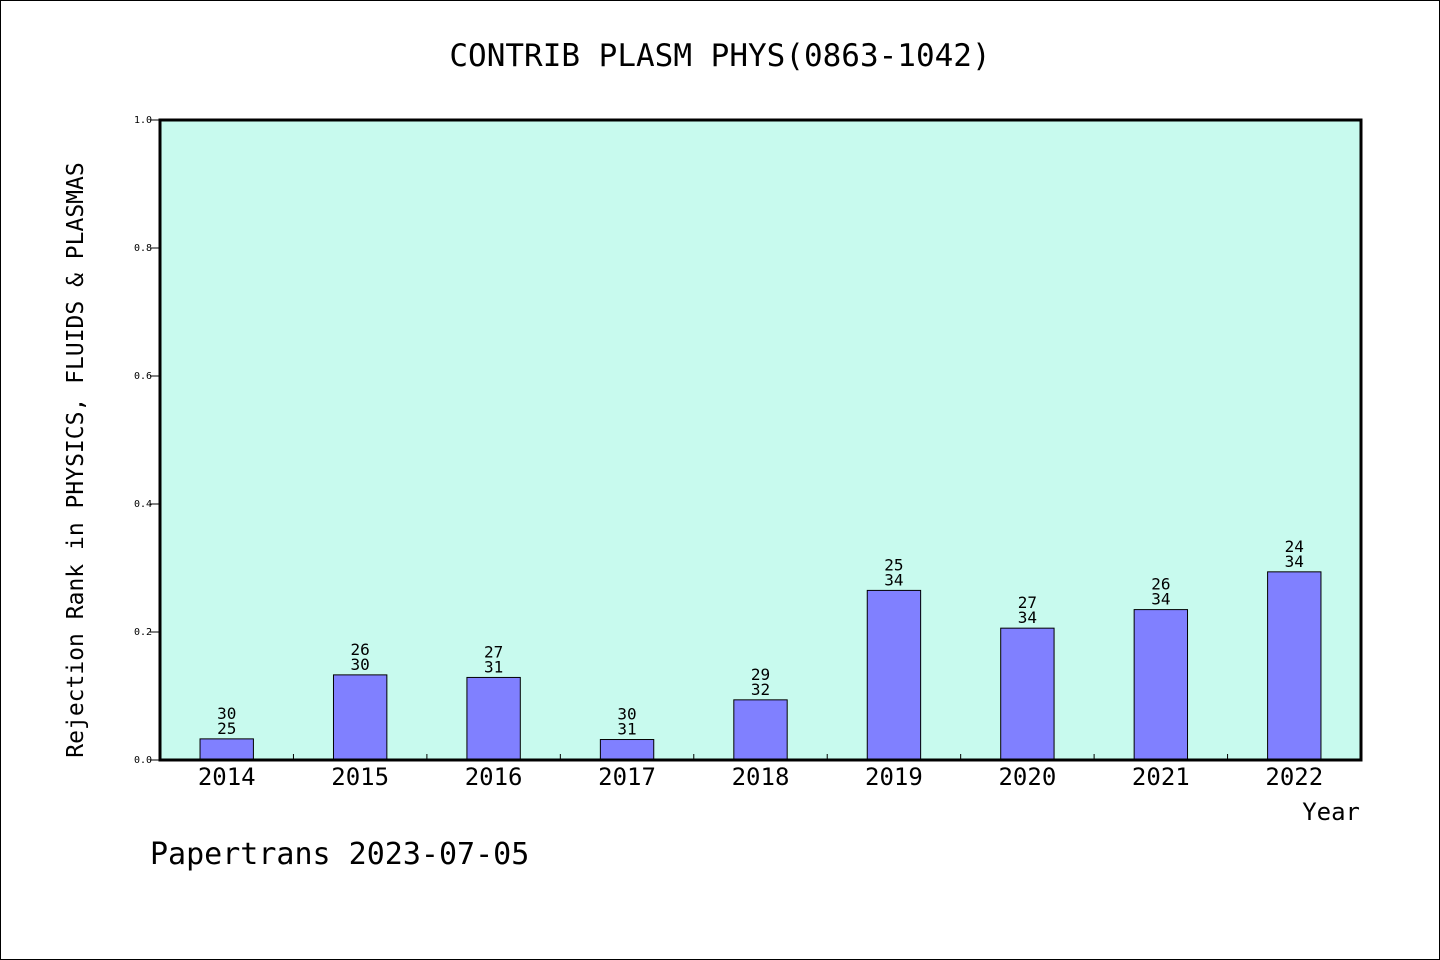 The width and height of the screenshot is (1440, 960). I want to click on bar-label-bottom-2014: 25, so click(226, 728).